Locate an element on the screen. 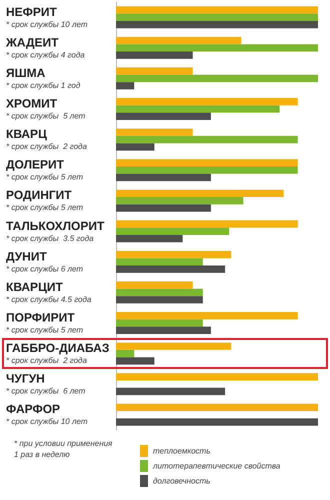 Image resolution: width=330 pixels, height=500 pixels. y-tick-label: ЧУГУН * срок службы 6 лет is located at coordinates (46, 384).